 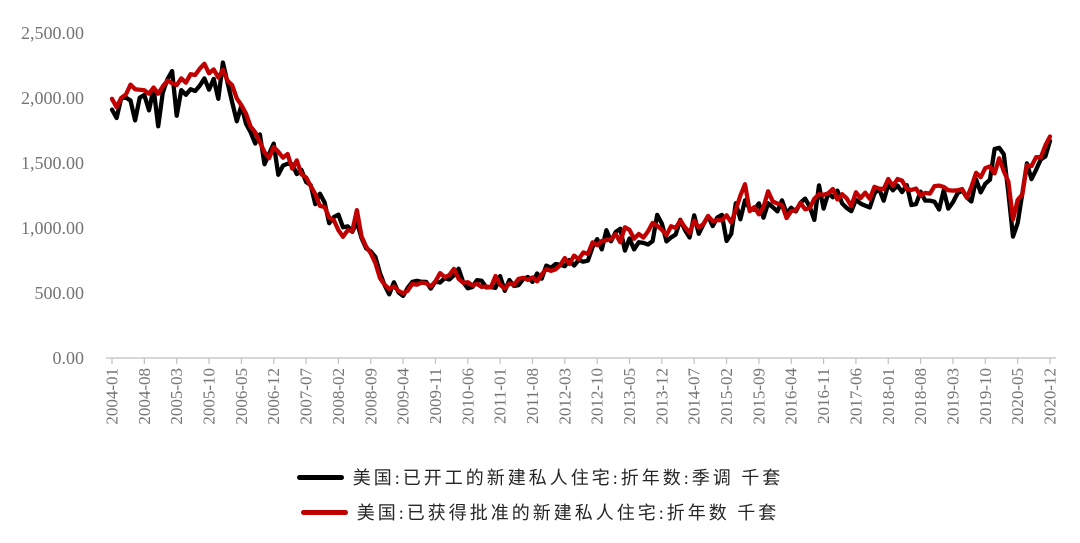 I want to click on x-axis-tick-label: 2012-03, so click(x=564, y=396).